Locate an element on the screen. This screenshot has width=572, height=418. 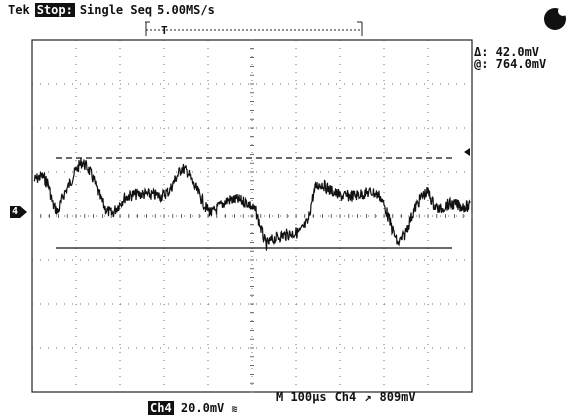
arrow-left-icon is located at coordinates (467, 152).